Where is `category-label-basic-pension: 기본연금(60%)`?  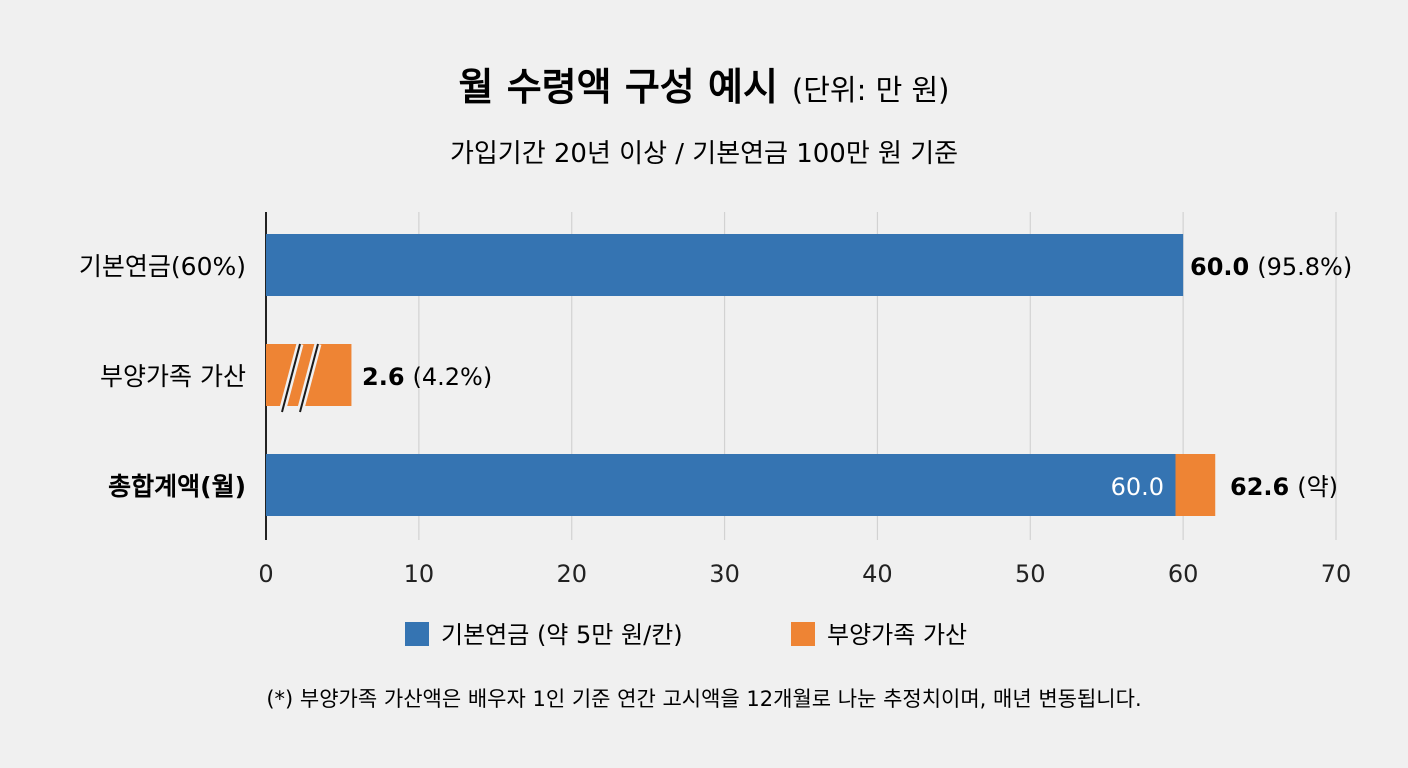
category-label-basic-pension: 기본연금(60%) is located at coordinates (162, 266).